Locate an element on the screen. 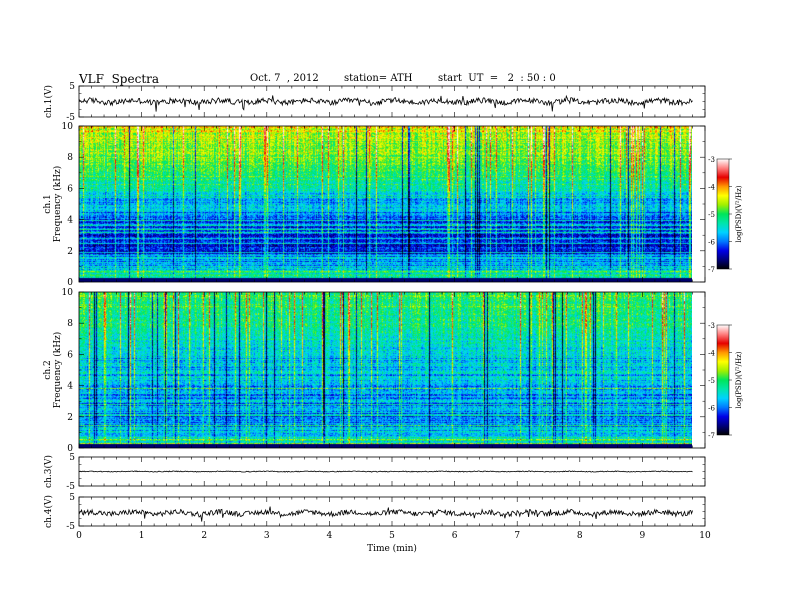  header-date: Oct. 7 , 2012 is located at coordinates (284, 78).